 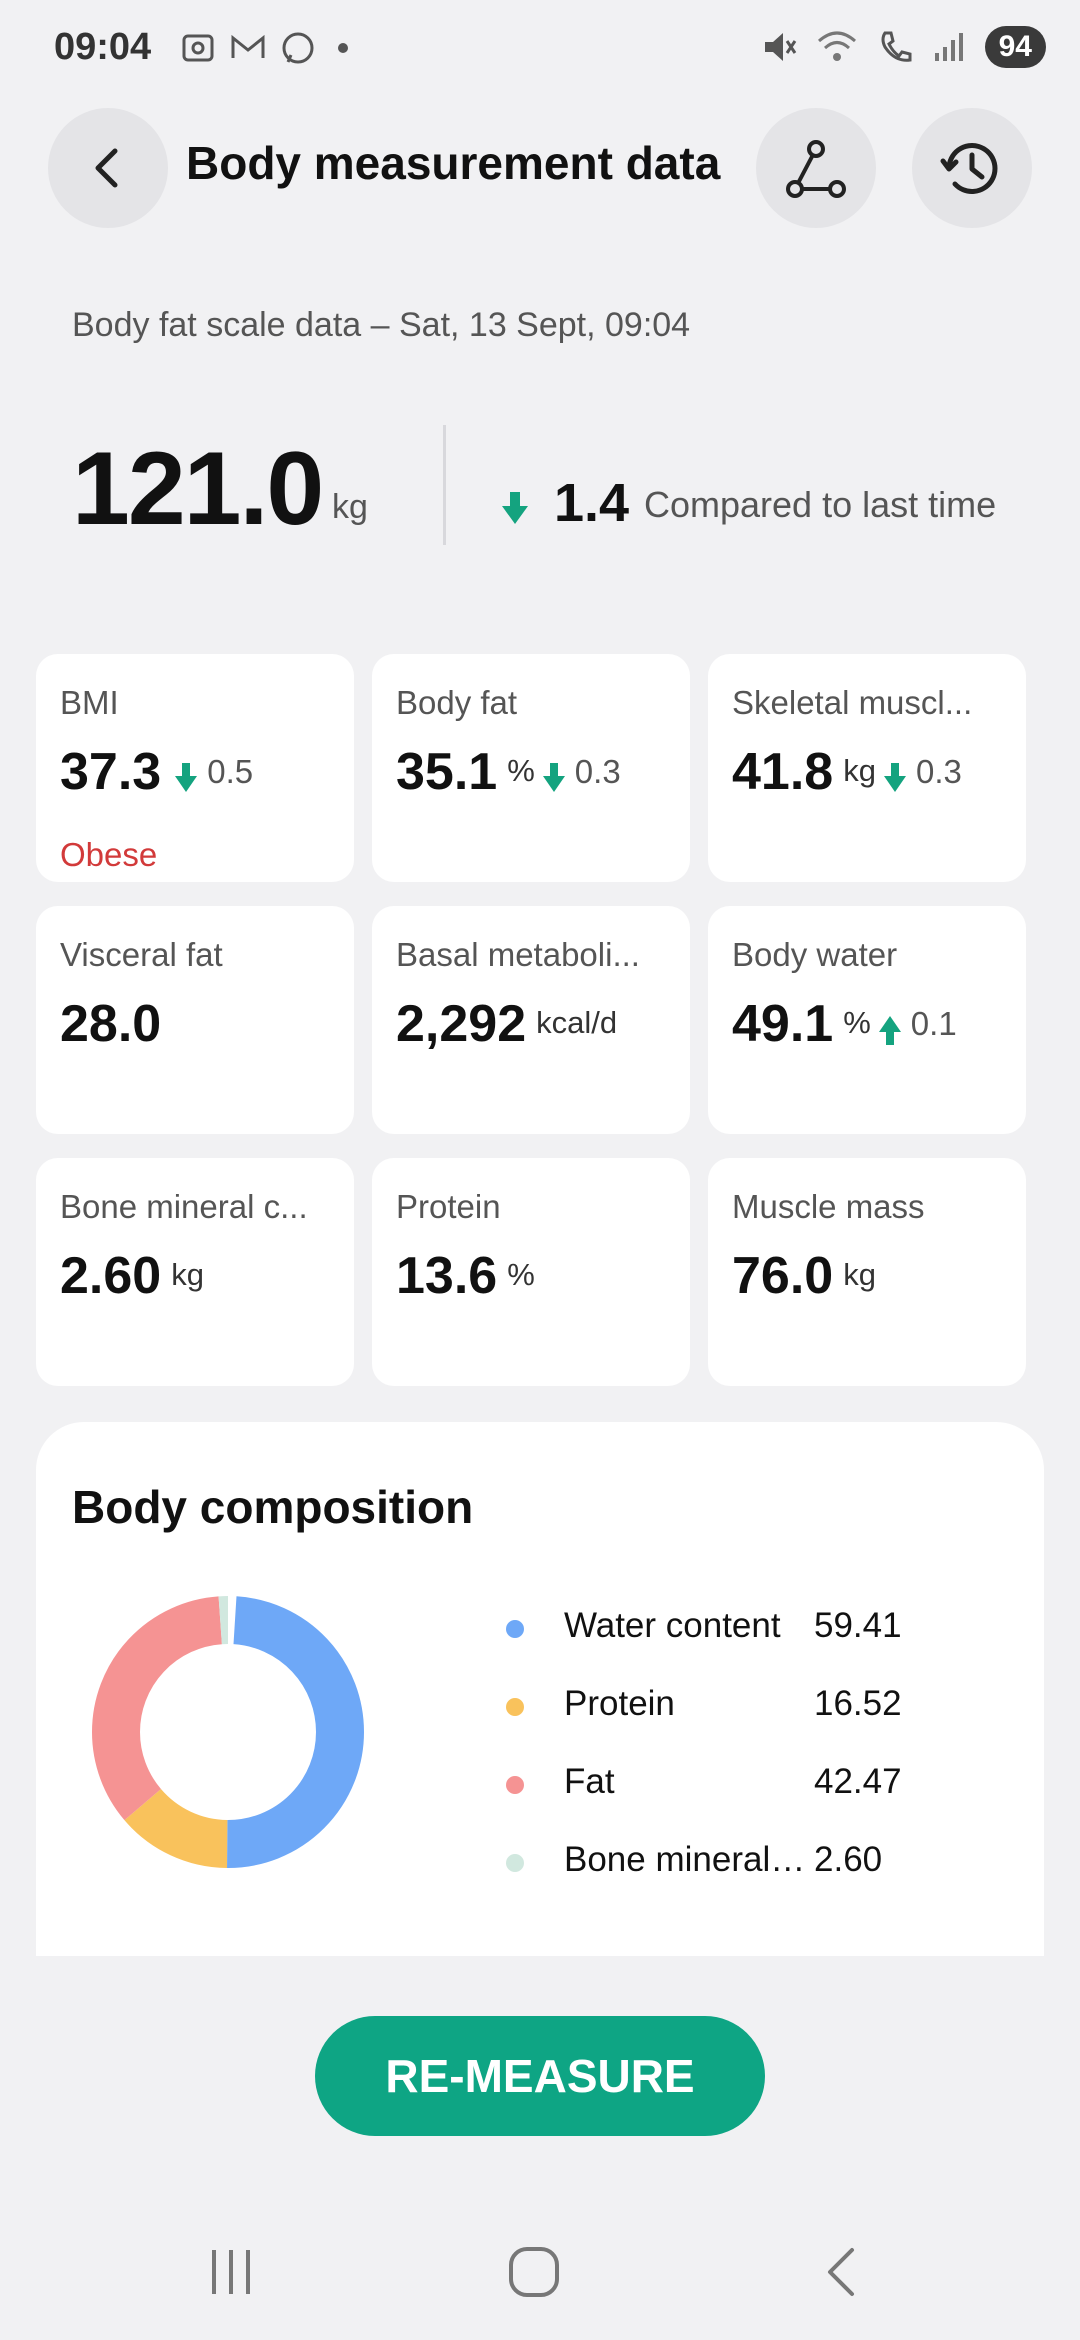 What do you see at coordinates (848, 1859) in the screenshot?
I see `legend-value: 2.60` at bounding box center [848, 1859].